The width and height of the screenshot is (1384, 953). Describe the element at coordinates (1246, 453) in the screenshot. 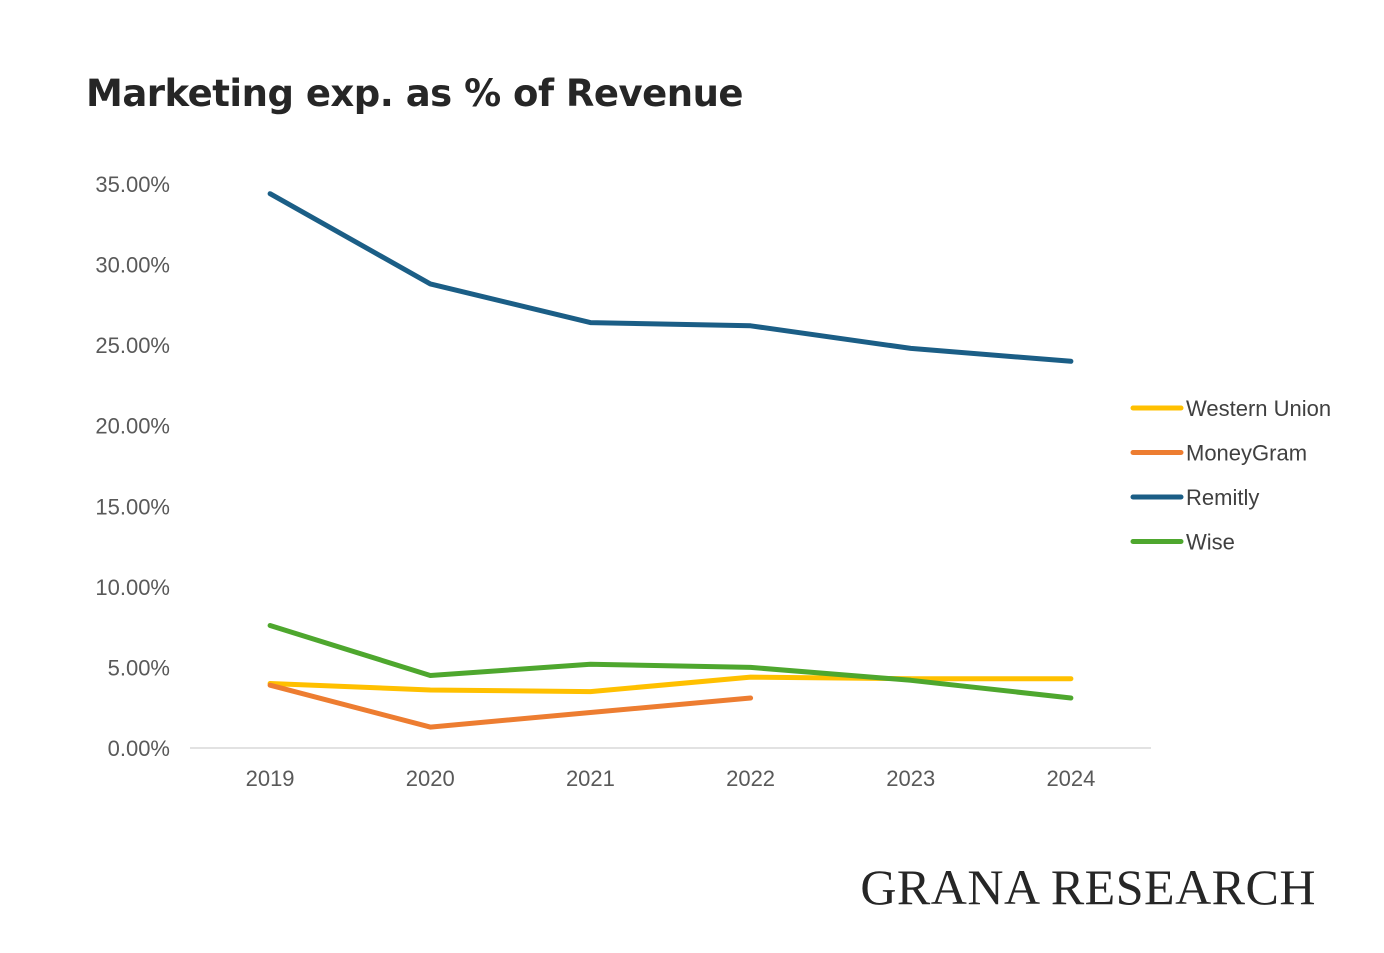

I see `legend-label-moneygram: MoneyGram` at that location.